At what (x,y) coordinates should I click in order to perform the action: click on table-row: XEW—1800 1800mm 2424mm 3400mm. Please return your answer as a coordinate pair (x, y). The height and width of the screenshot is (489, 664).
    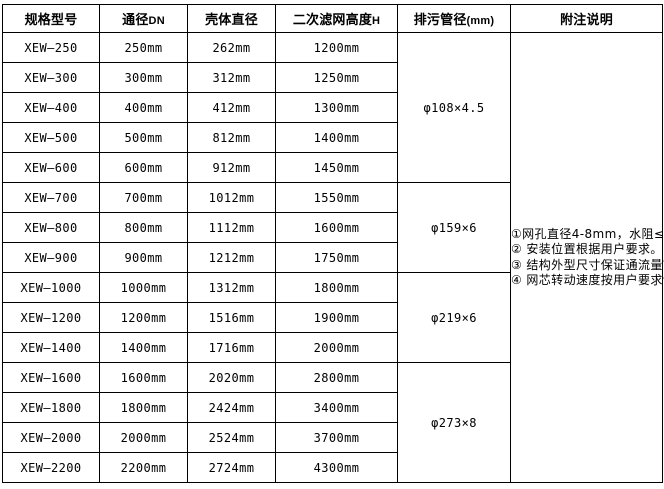
    Looking at the image, I should click on (332, 407).